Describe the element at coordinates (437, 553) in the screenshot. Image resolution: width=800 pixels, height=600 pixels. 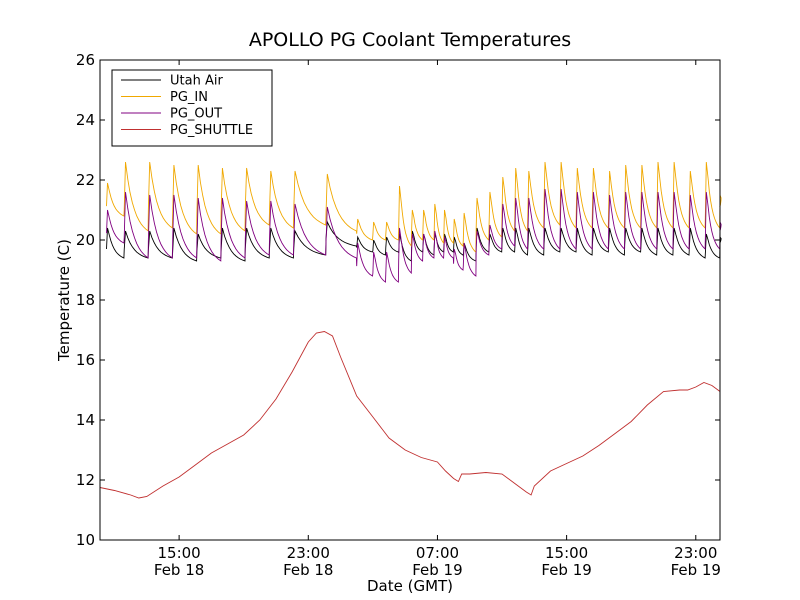
I see `x-tick-label-time: 07:00` at that location.